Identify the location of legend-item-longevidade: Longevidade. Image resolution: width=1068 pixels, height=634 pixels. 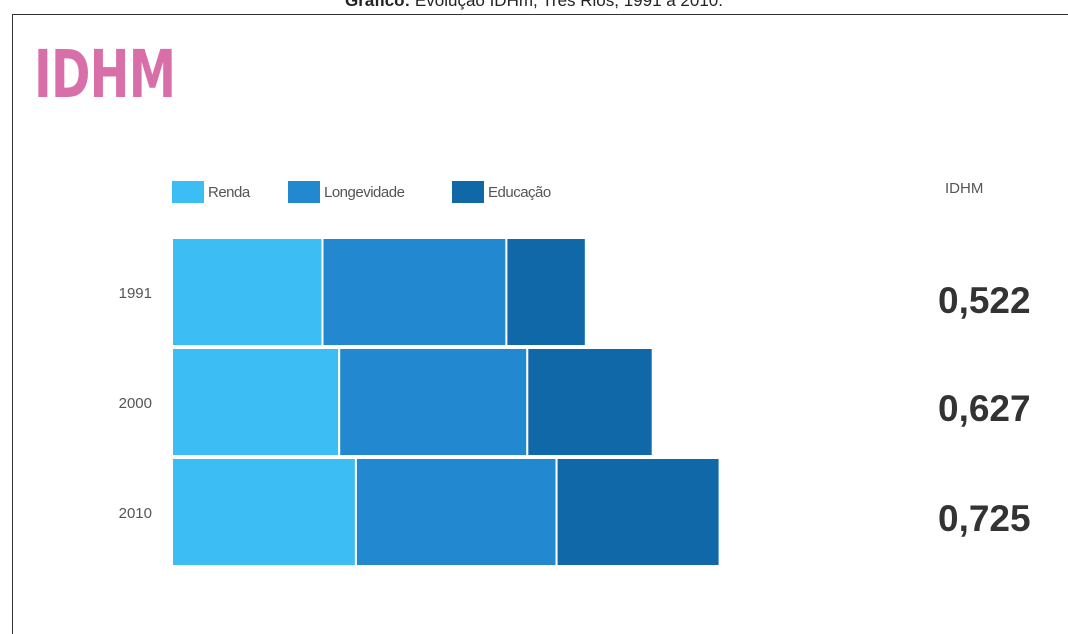
(346, 192).